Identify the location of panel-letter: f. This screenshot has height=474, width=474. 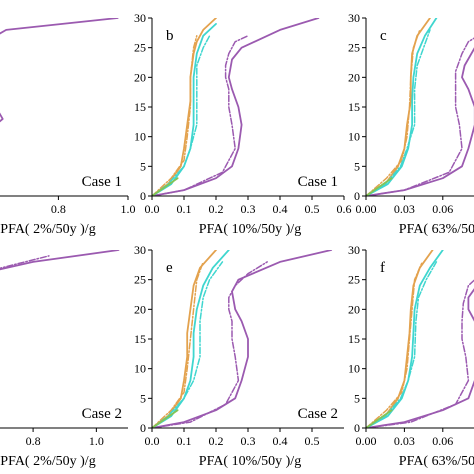
(382, 268).